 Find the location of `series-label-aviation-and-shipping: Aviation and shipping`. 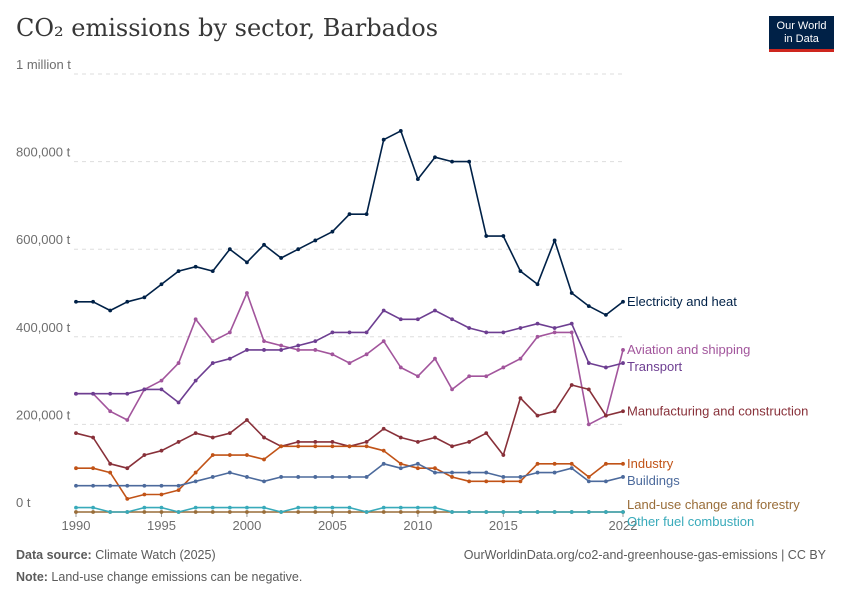

series-label-aviation-and-shipping: Aviation and shipping is located at coordinates (688, 349).